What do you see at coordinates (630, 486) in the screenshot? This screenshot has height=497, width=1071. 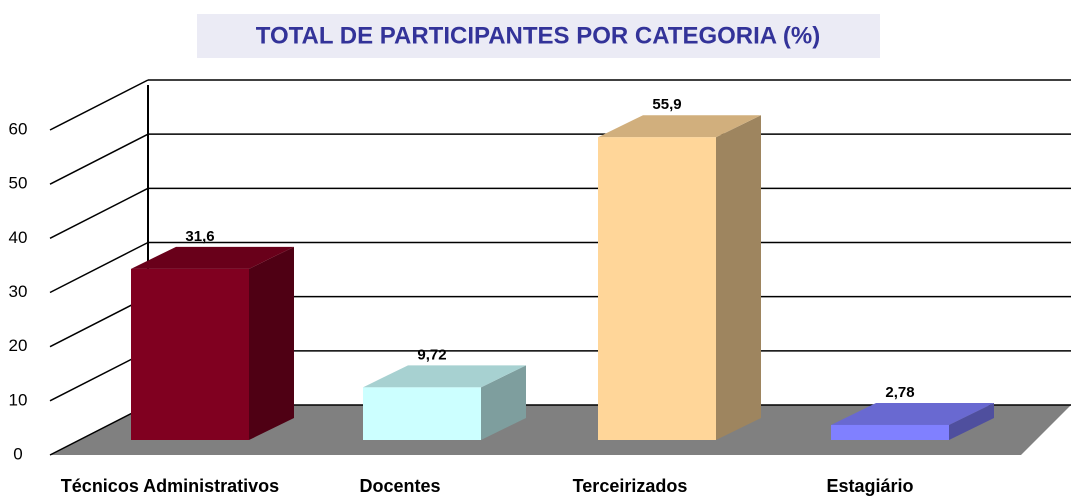 I see `x-tick-label: Terceirizados` at bounding box center [630, 486].